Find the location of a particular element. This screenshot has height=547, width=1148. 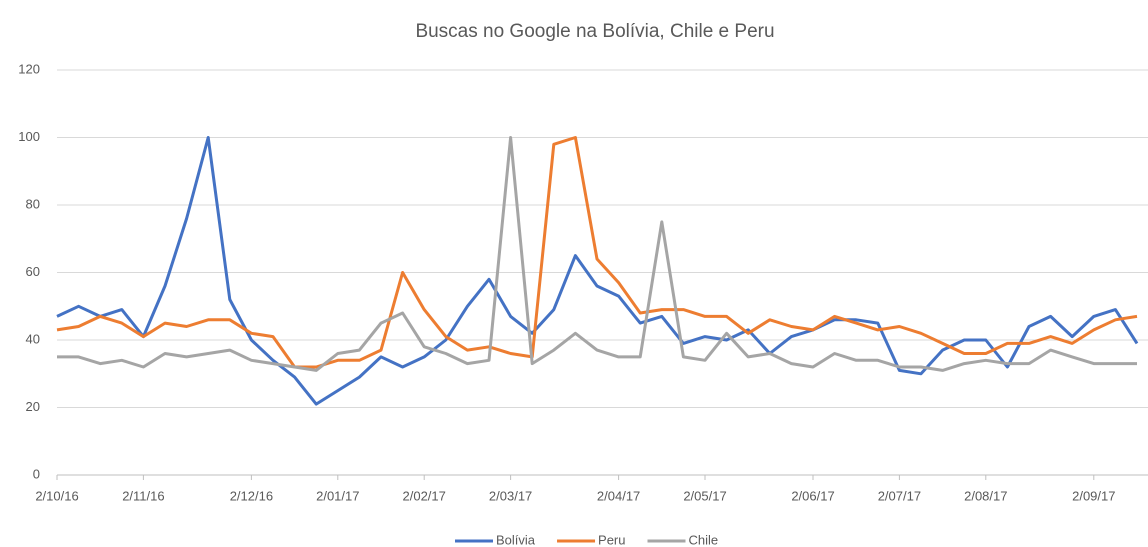

x-tick-label: 2/02/17 is located at coordinates (424, 495).